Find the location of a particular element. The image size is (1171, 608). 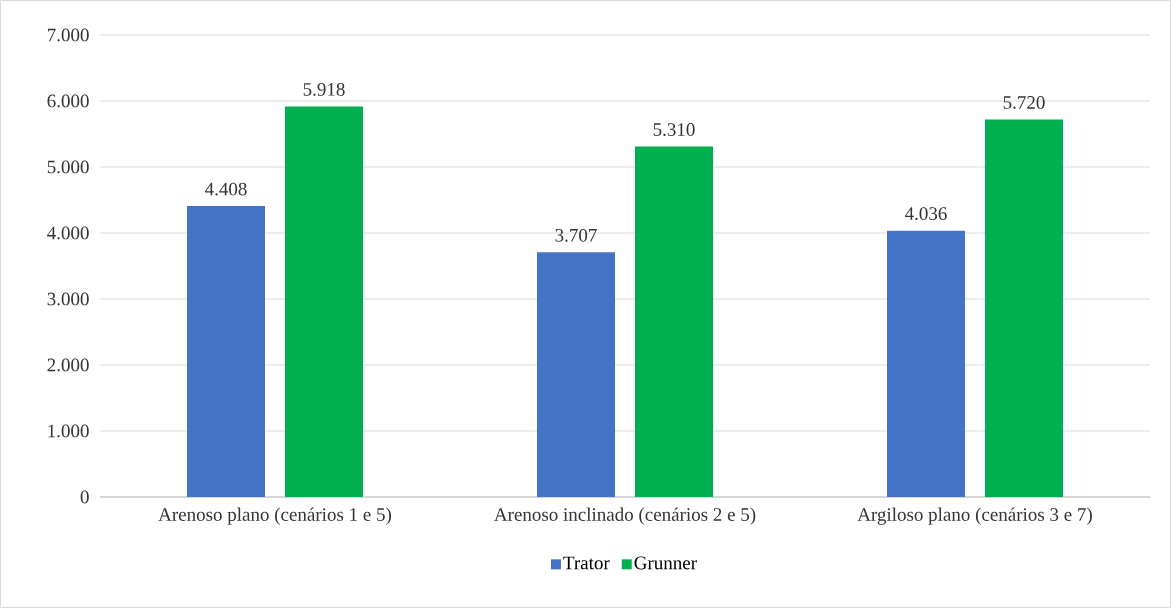

x-tick-label: Argiloso plano (cenários 3 e 7) is located at coordinates (974, 516).